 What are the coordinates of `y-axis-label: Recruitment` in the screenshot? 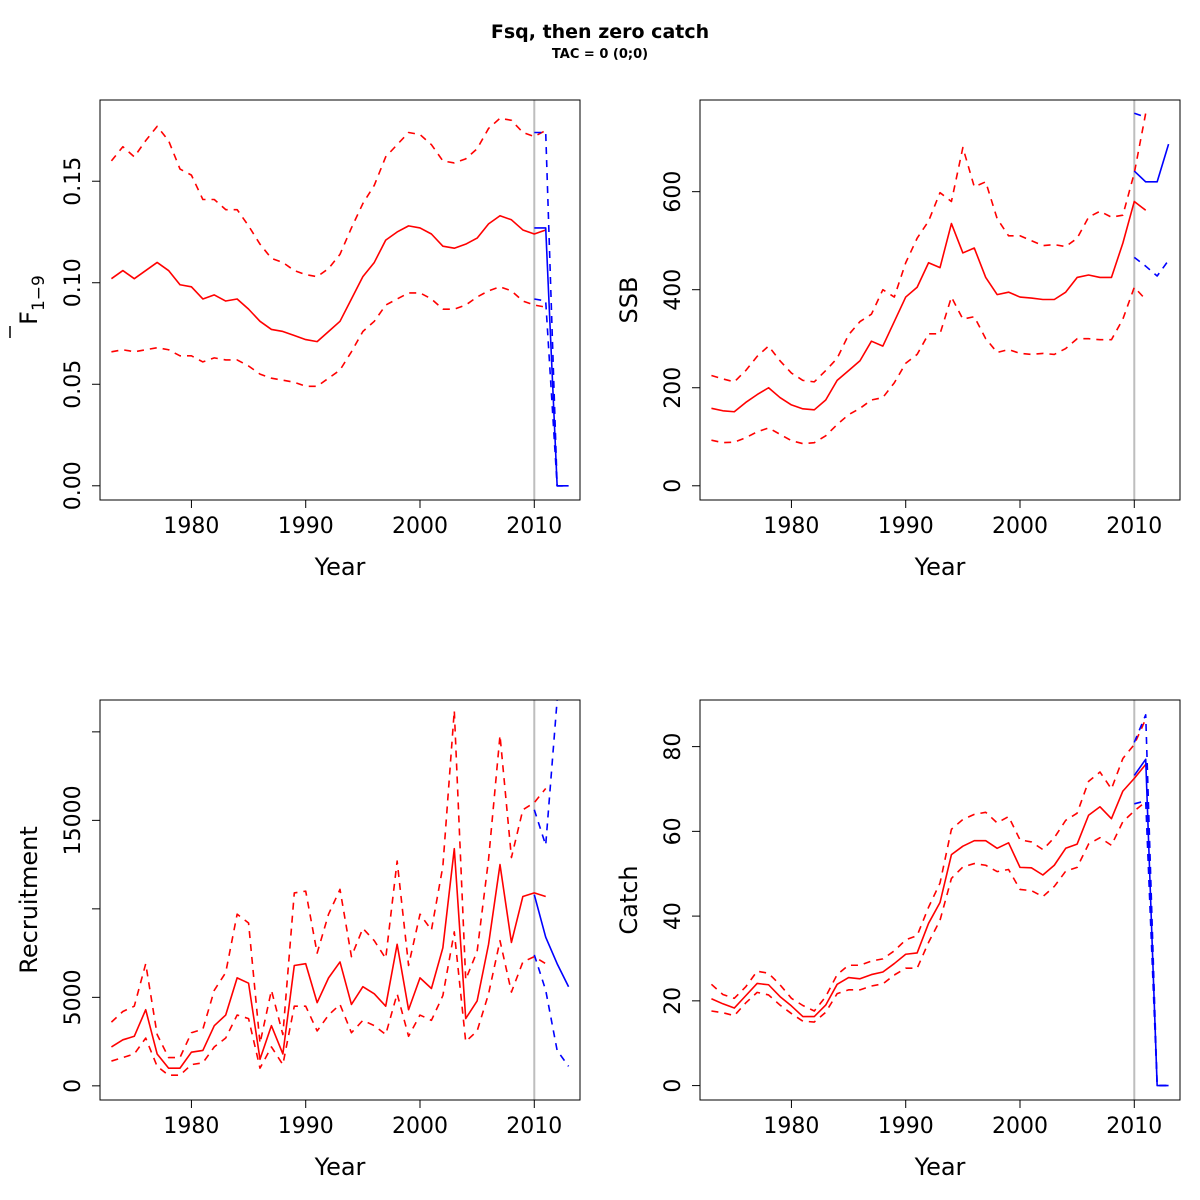 It's located at (29, 899).